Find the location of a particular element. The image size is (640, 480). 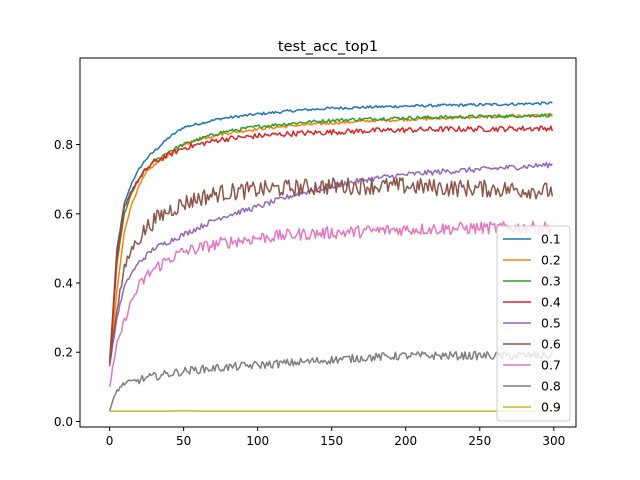

x-axis: 0 50 100 150 200 250 300 is located at coordinates (335, 437).